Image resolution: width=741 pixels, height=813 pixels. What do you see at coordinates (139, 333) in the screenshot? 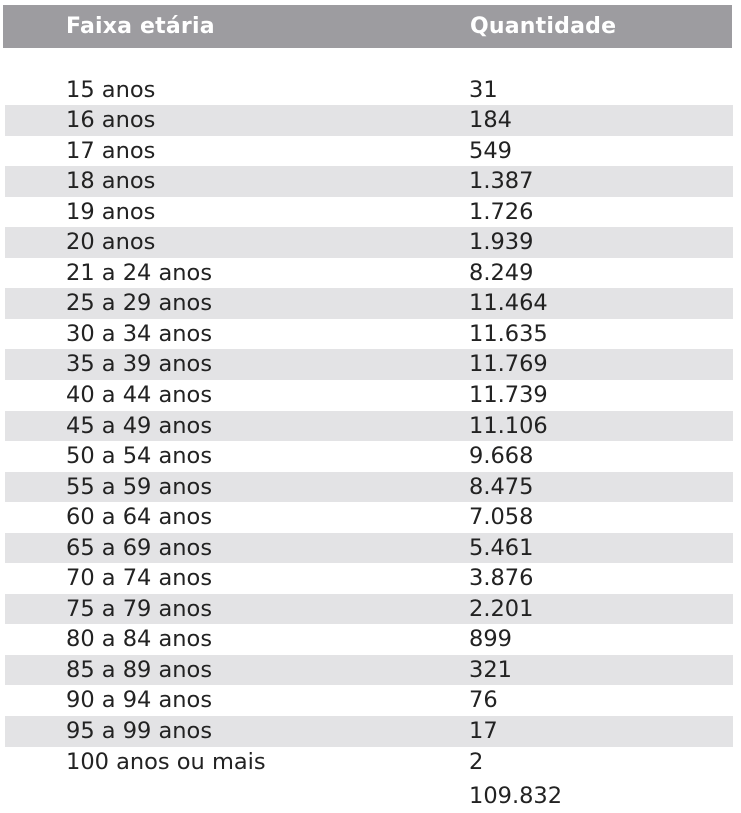
I see `faixa-cell: 30 a 34 anos` at bounding box center [139, 333].